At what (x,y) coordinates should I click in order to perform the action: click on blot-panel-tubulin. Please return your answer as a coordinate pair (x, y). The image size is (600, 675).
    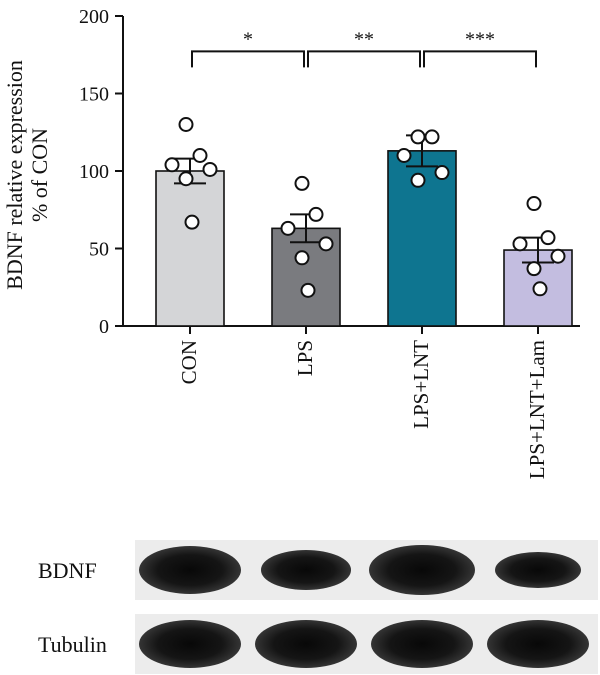
    Looking at the image, I should click on (366, 644).